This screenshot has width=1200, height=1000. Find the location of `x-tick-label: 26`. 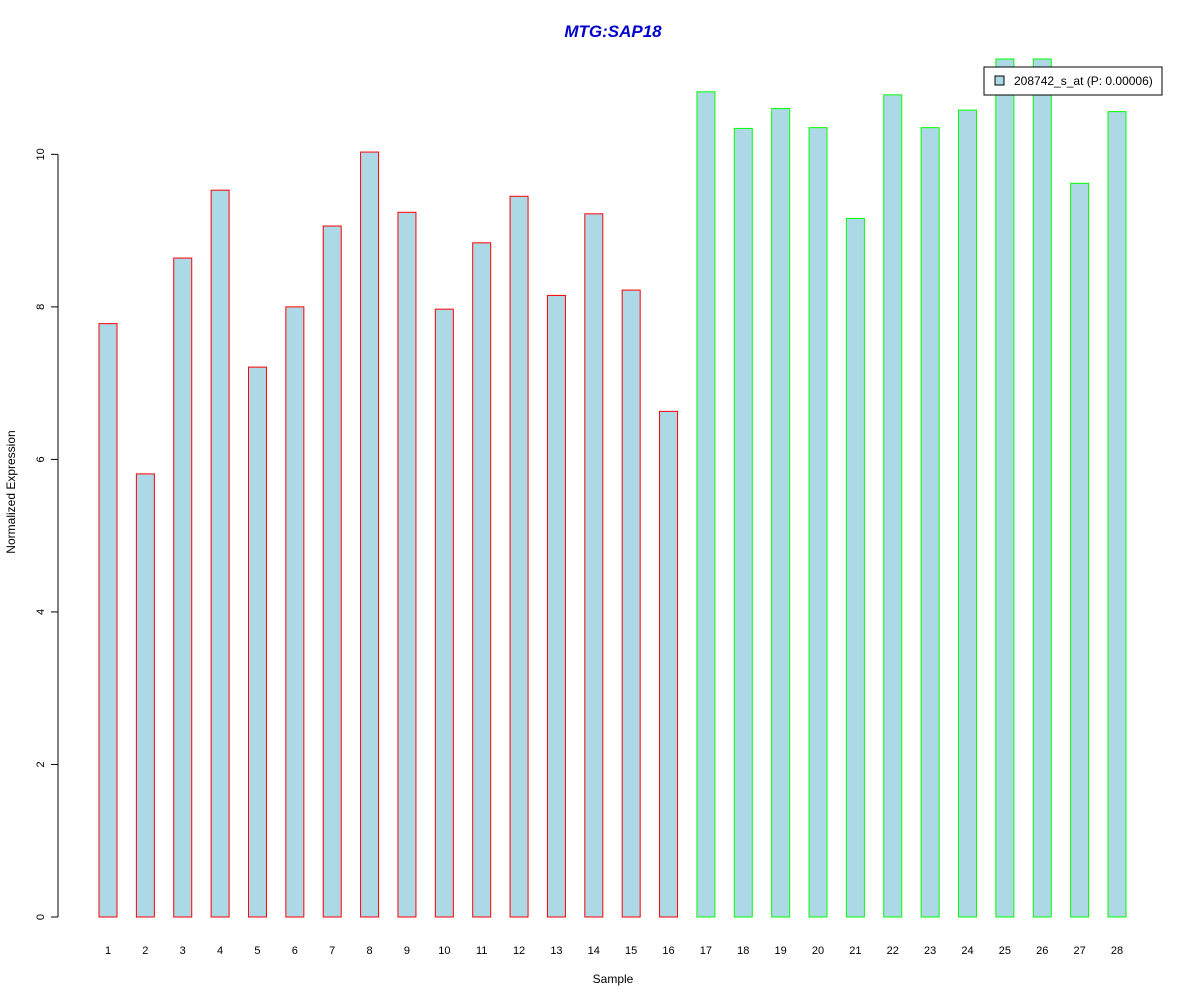

x-tick-label: 26 is located at coordinates (1042, 951).